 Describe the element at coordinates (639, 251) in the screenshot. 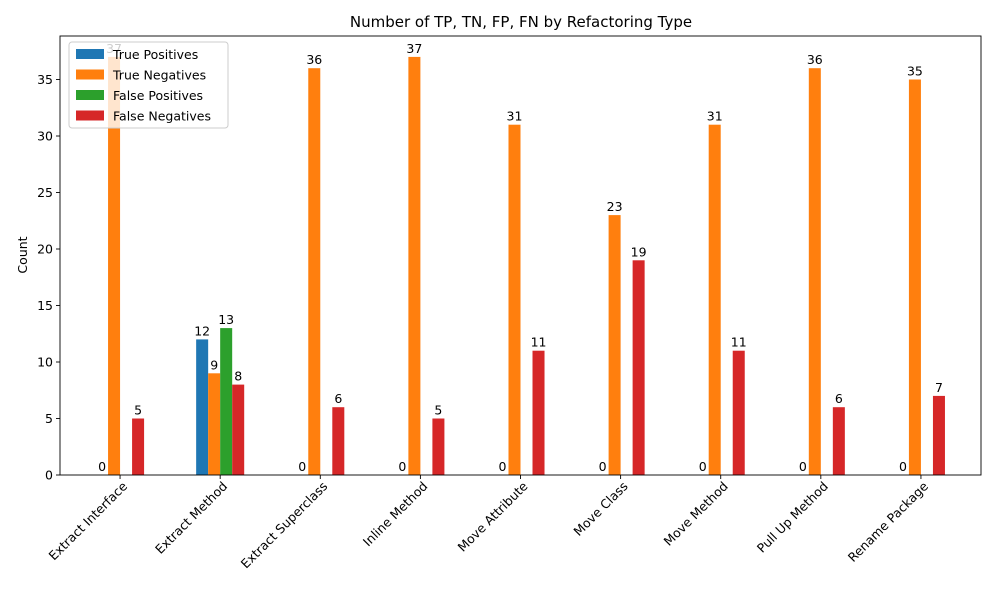

I see `data-label: 19` at that location.